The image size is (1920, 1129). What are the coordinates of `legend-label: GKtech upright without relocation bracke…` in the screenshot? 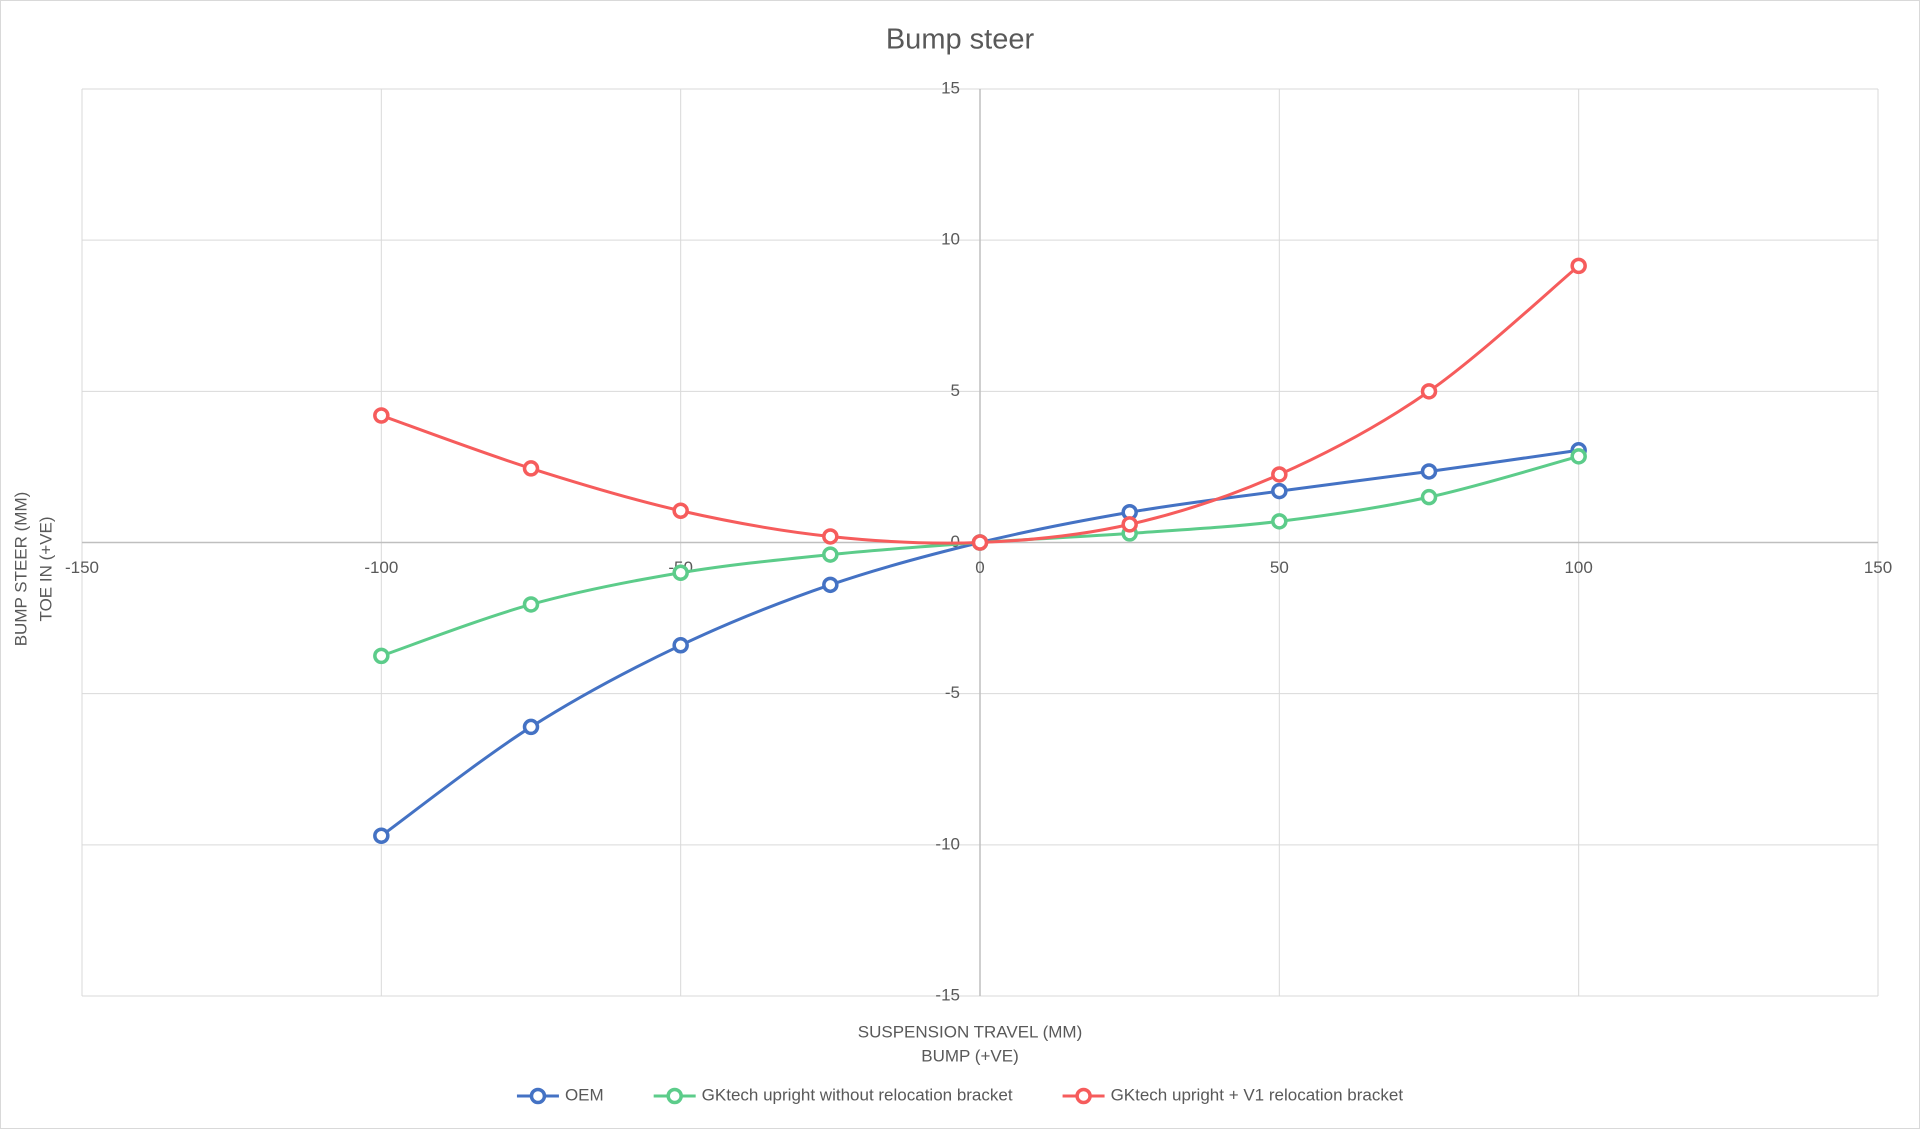 It's located at (857, 1094).